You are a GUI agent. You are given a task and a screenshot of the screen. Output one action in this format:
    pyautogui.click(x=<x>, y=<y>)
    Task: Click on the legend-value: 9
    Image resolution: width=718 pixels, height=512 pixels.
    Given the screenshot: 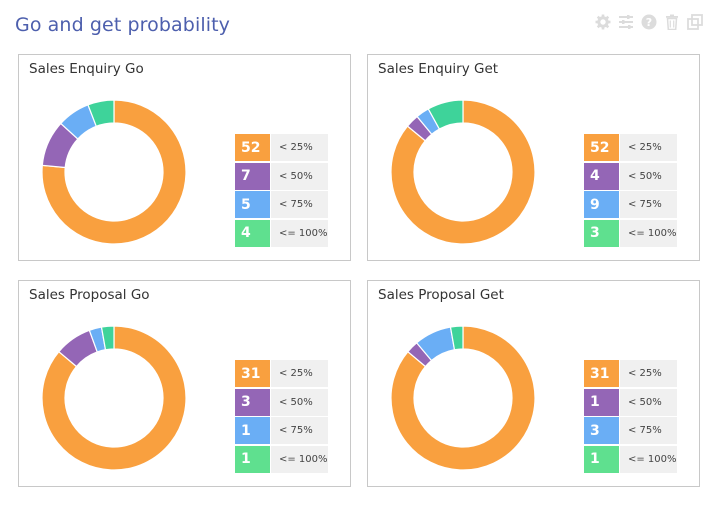 What is the action you would take?
    pyautogui.click(x=601, y=204)
    